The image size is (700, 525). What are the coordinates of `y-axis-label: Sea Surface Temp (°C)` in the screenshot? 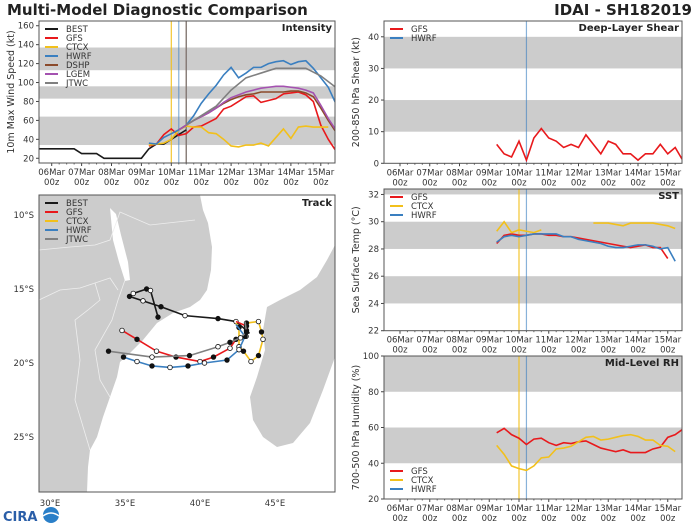 It's located at (356, 259).